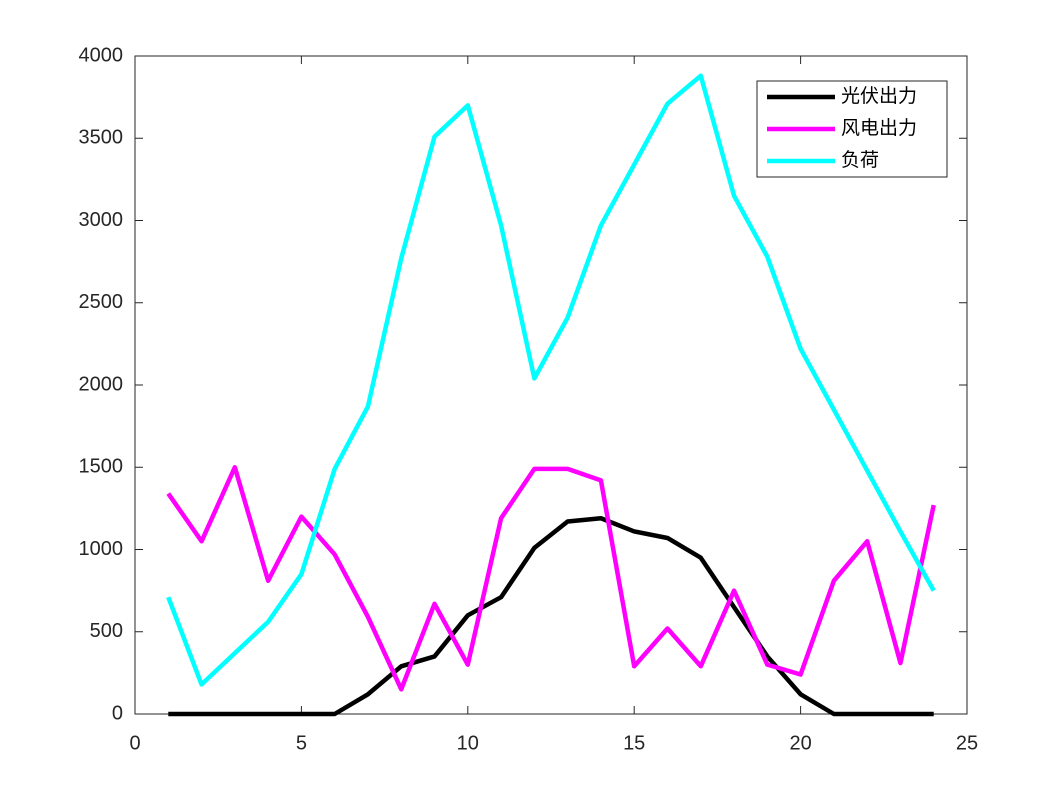 The width and height of the screenshot is (1063, 796). I want to click on legend-label: 负荷, so click(860, 160).